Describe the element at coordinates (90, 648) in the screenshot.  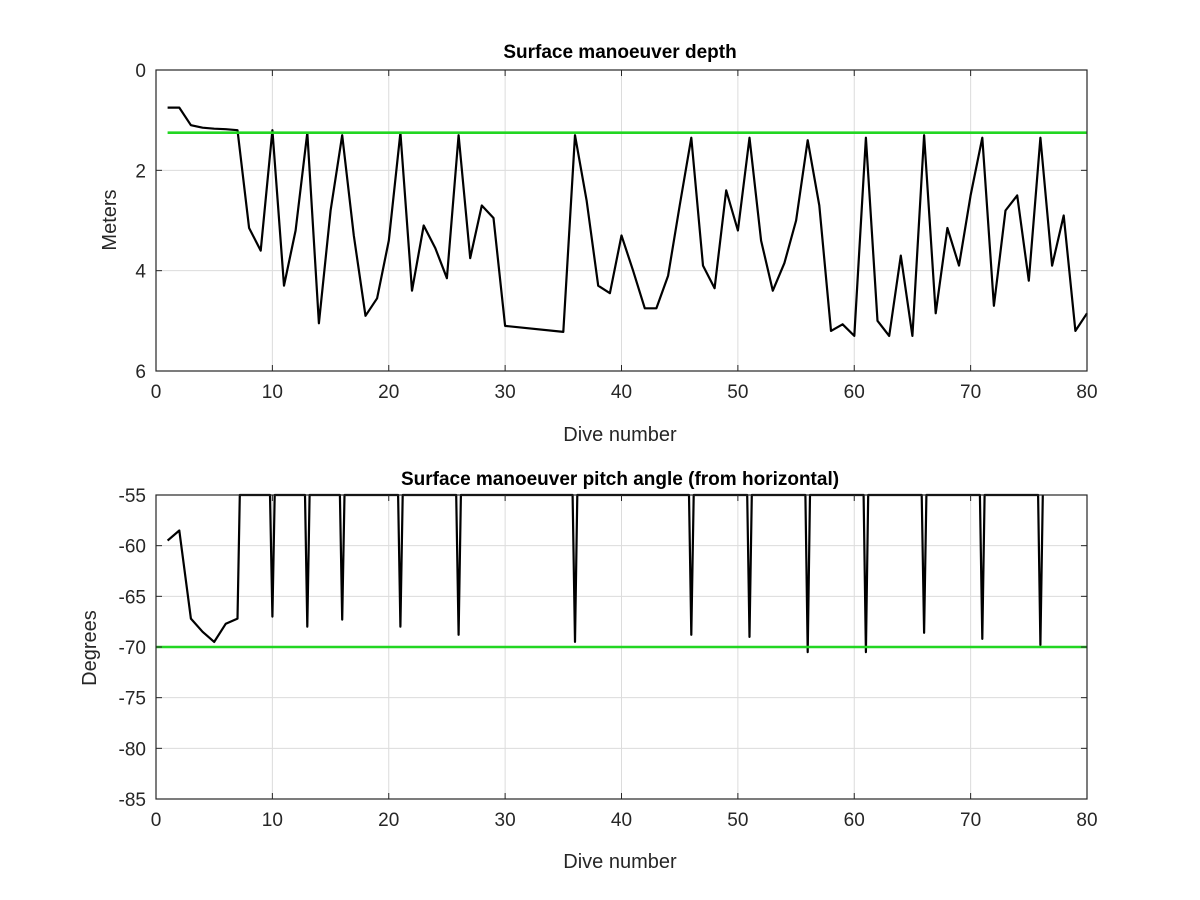
I see `y-axis-label: Degrees` at that location.